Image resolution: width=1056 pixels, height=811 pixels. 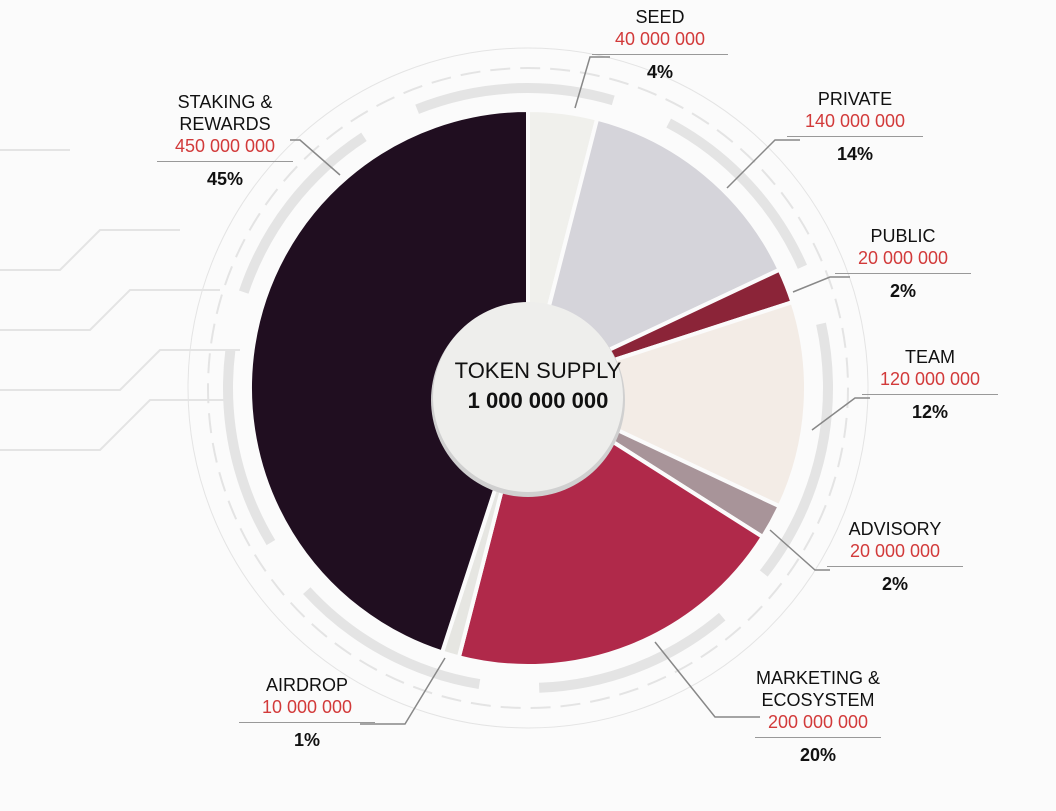 I want to click on amount: 140 000 000, so click(x=855, y=123).